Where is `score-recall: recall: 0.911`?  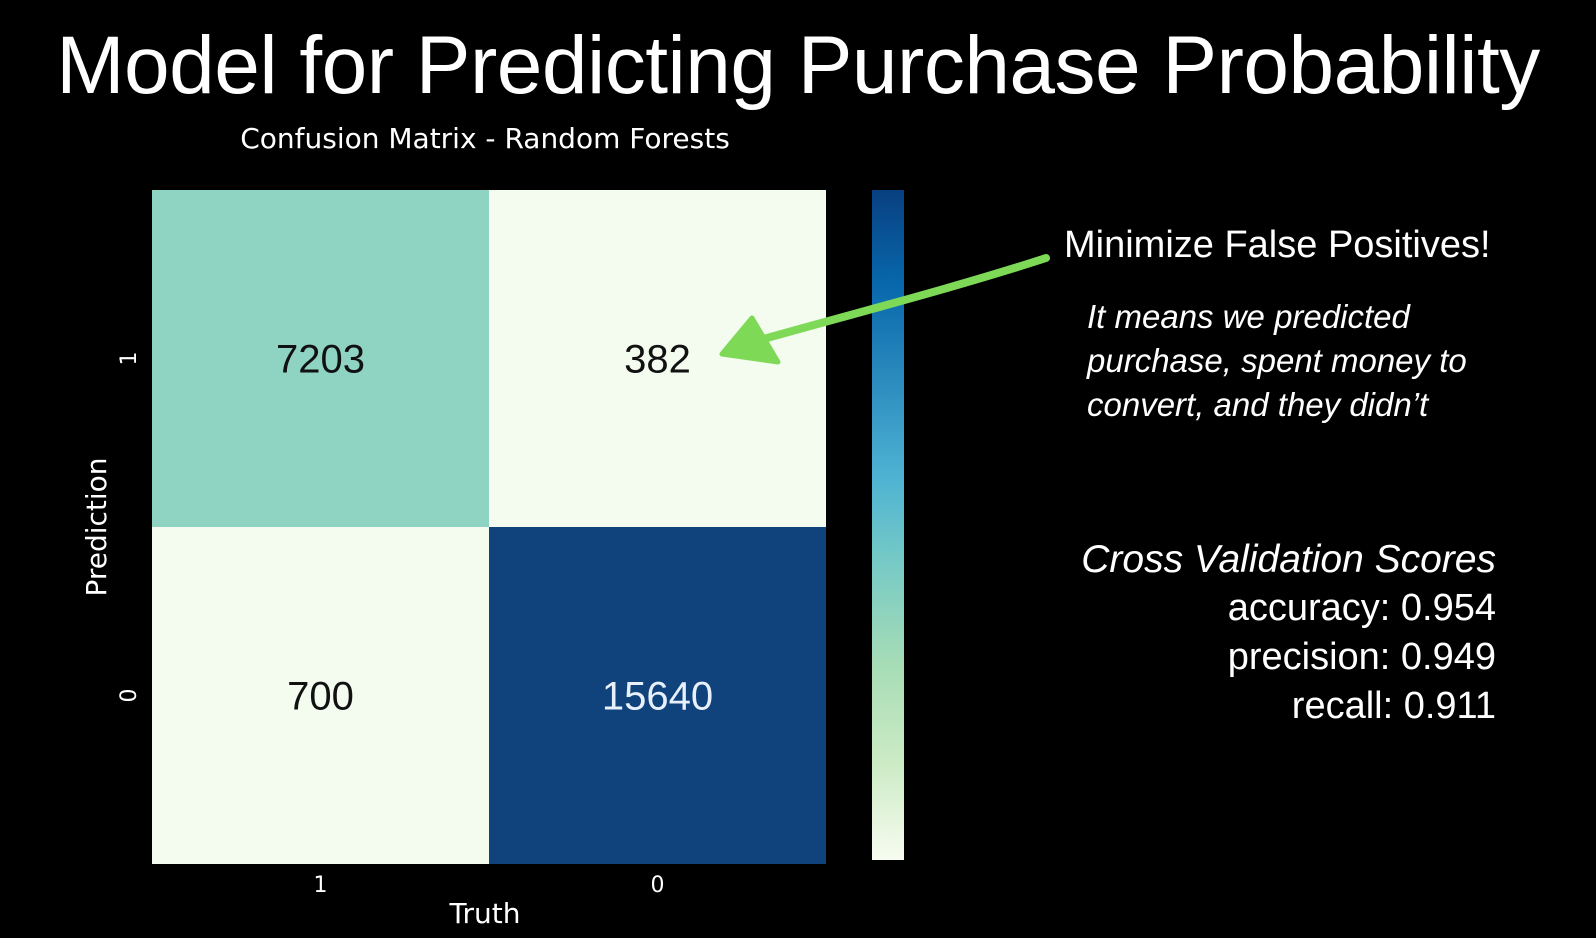 score-recall: recall: 0.911 is located at coordinates (1393, 706).